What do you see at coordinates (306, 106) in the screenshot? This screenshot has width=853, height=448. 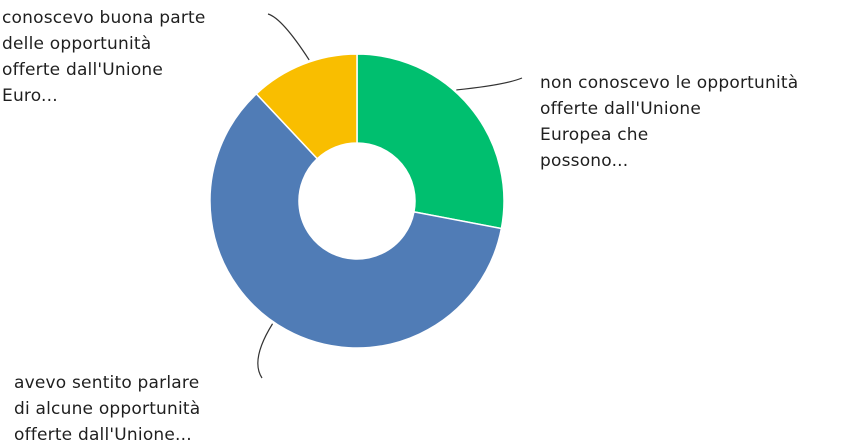 I see `slice-conoscevo-buona-parte` at bounding box center [306, 106].